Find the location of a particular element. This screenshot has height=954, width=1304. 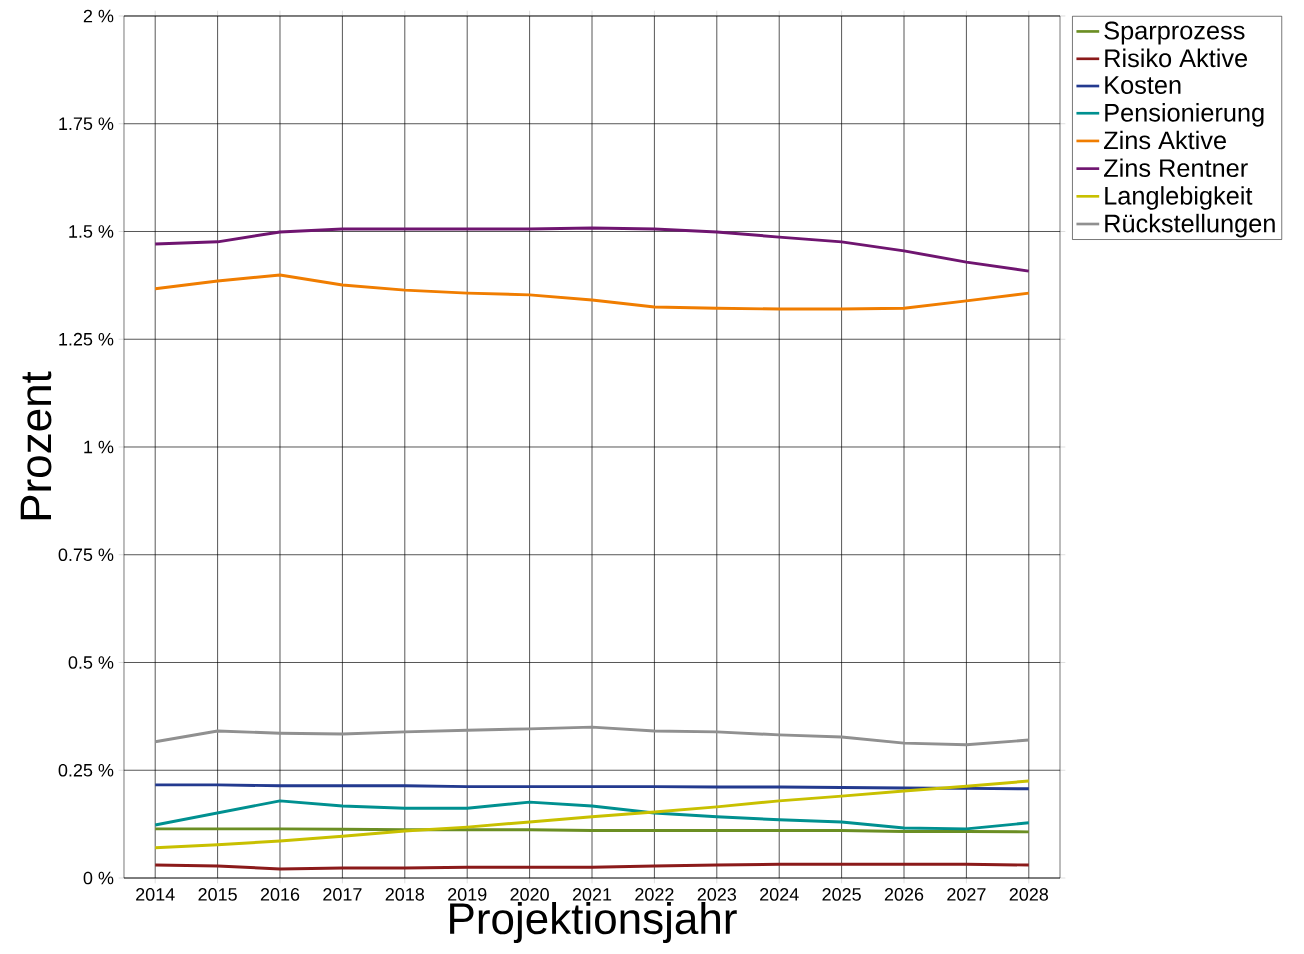

x-tick-label: 2016 is located at coordinates (280, 894).